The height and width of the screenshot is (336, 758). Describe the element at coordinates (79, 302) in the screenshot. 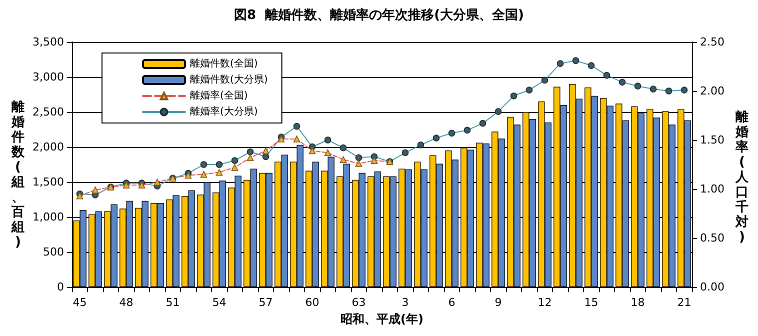

I see `x-tick-label: 45` at that location.